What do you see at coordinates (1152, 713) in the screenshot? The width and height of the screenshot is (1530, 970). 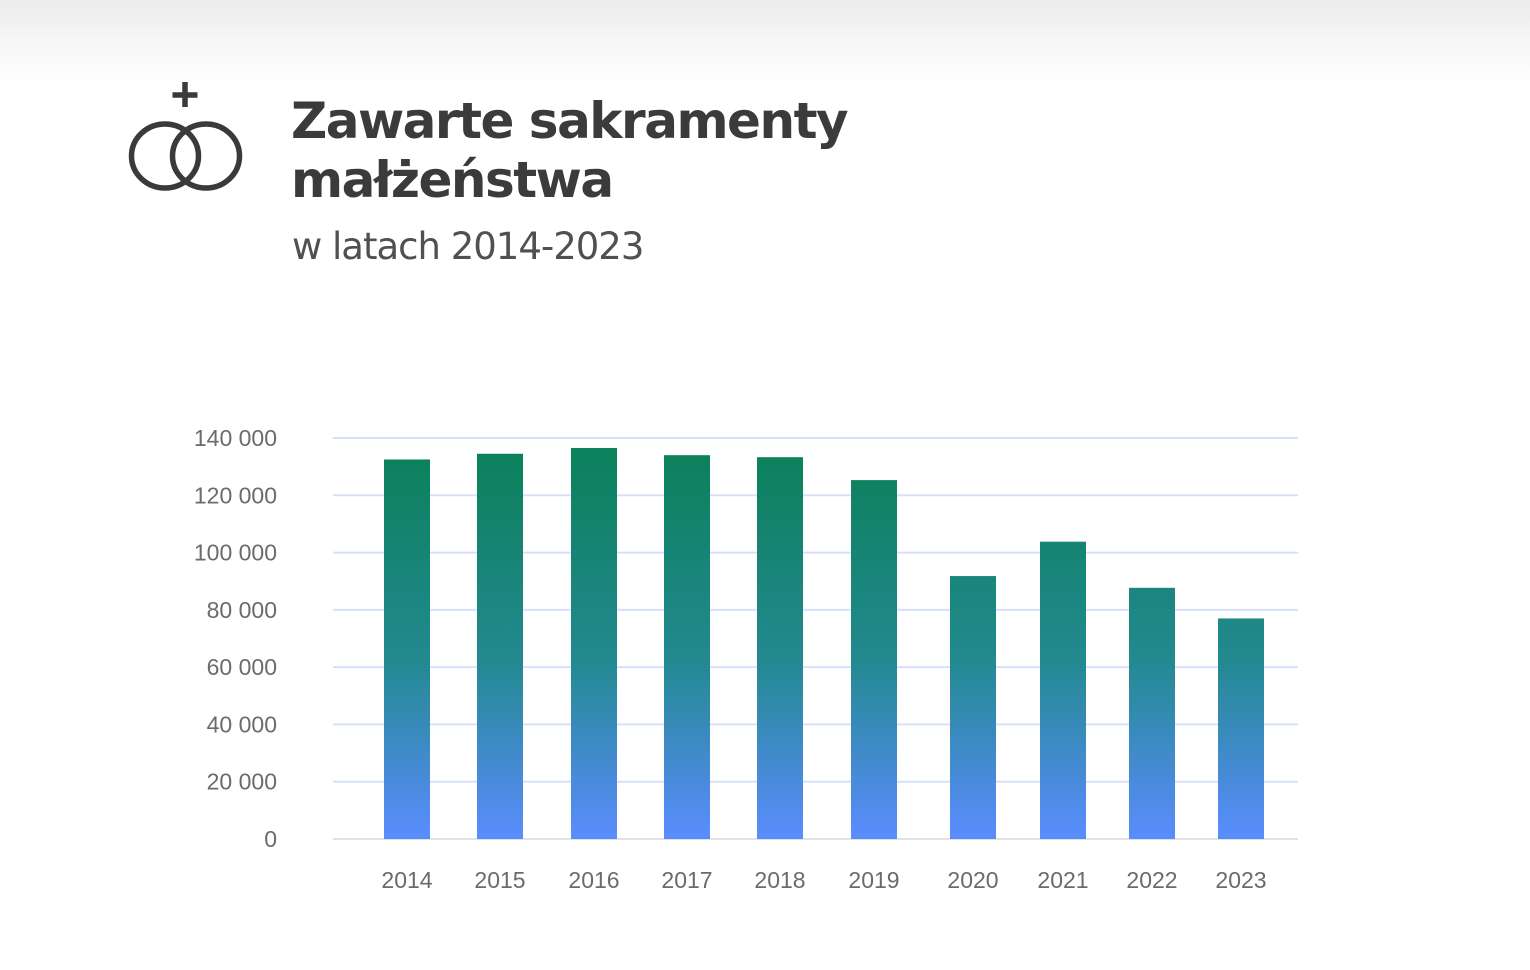 I see `bar-2022` at bounding box center [1152, 713].